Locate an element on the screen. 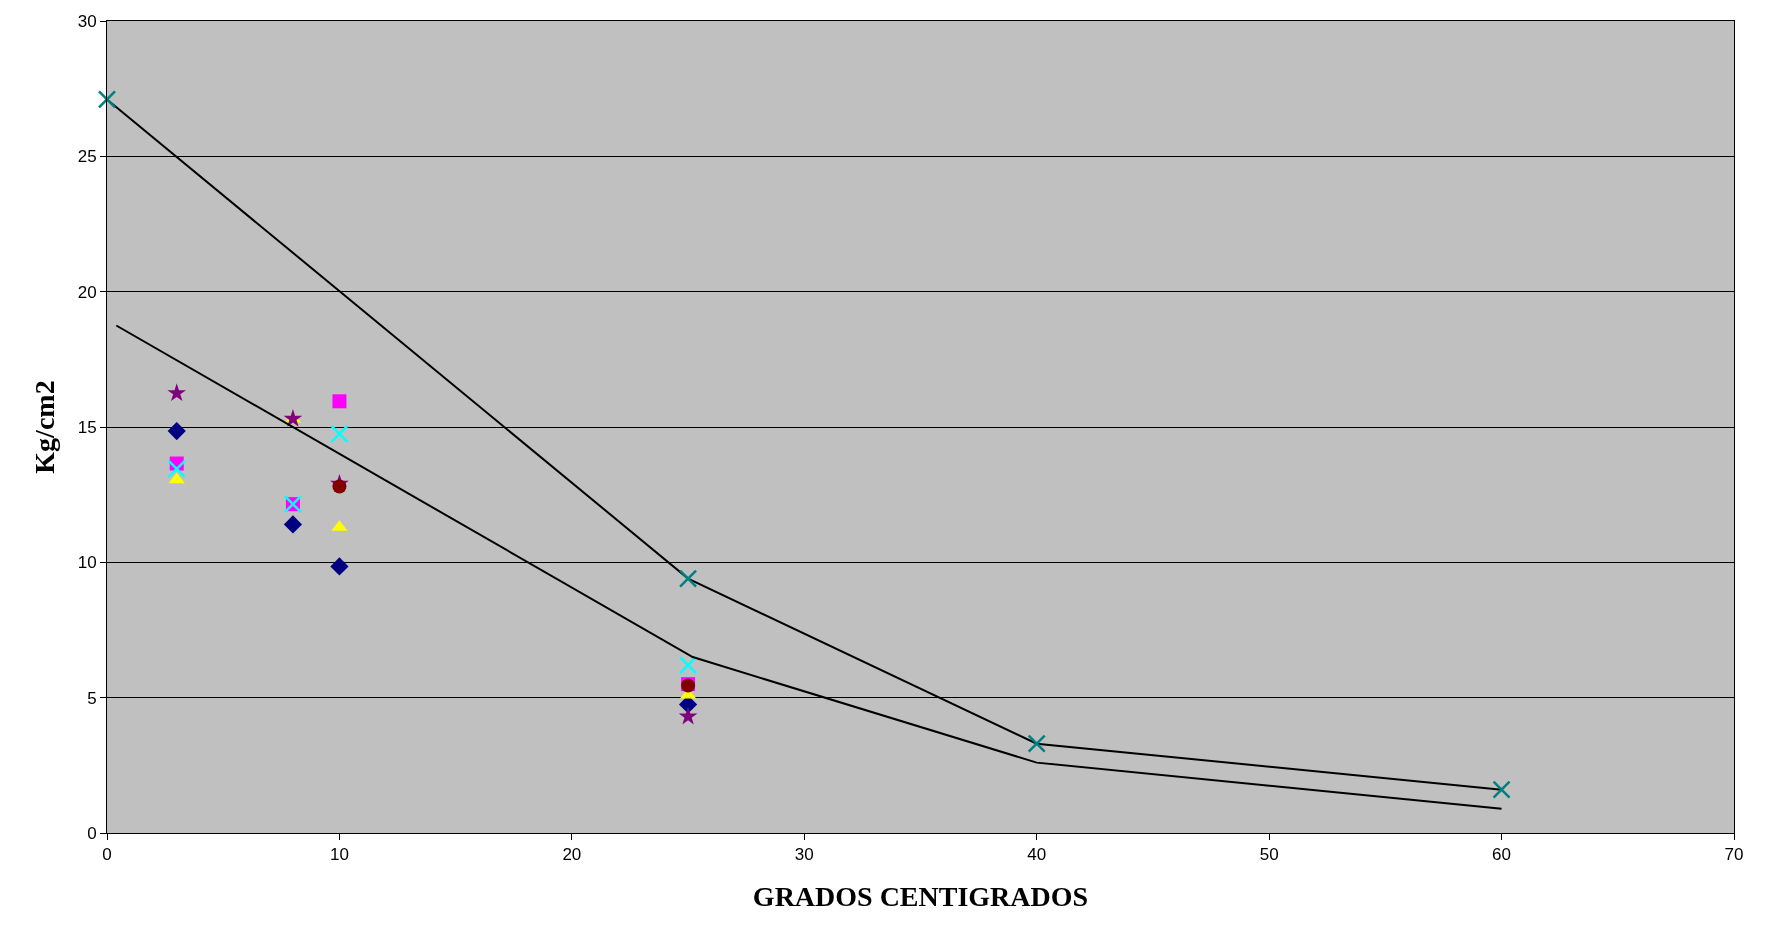 This screenshot has width=1765, height=928. y-tick-label: 5 is located at coordinates (92, 698).